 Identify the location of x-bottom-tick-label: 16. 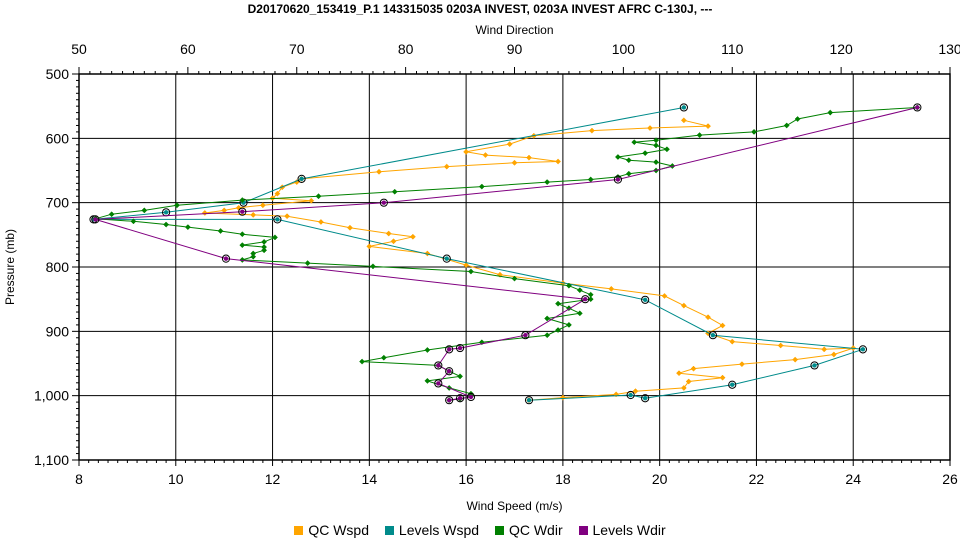
(466, 479).